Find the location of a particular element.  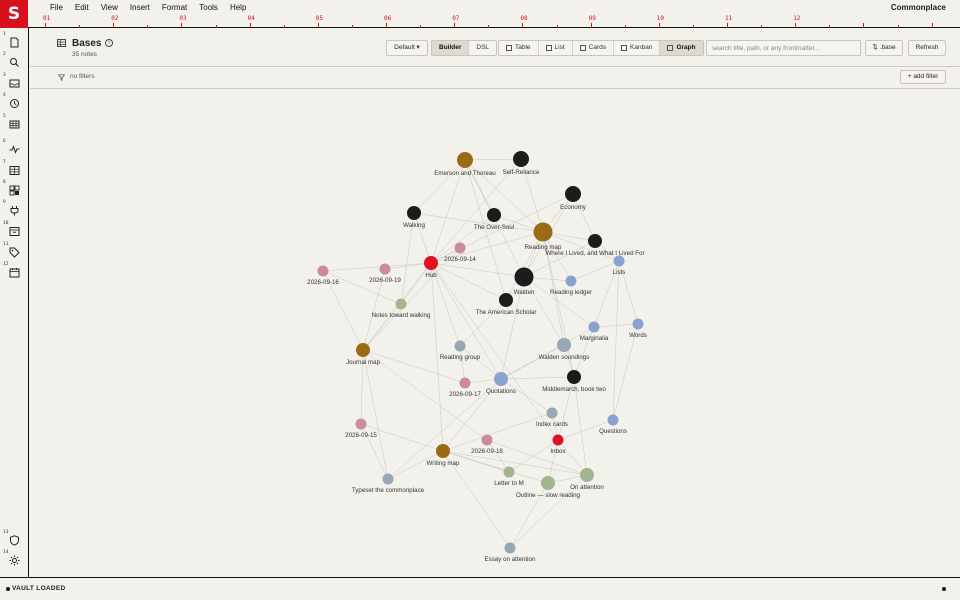

graph-node: Typeset the commonplace is located at coordinates (388, 484).